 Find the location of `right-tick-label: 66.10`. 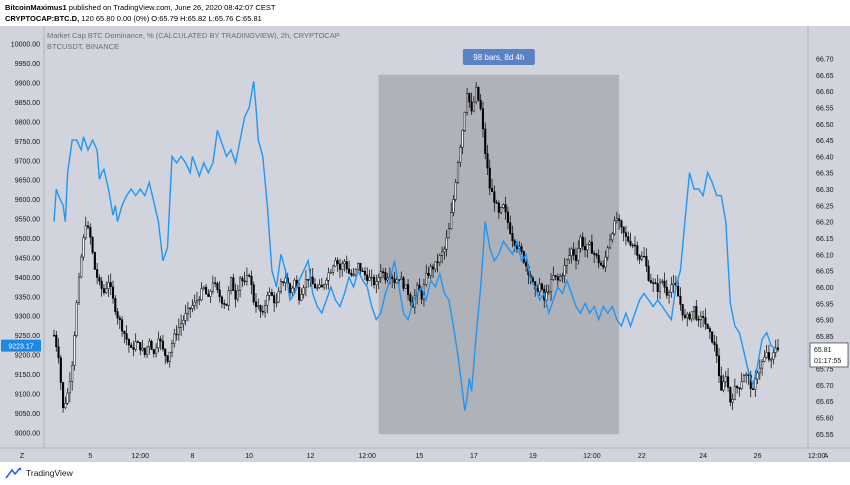

right-tick-label: 66.10 is located at coordinates (825, 255).